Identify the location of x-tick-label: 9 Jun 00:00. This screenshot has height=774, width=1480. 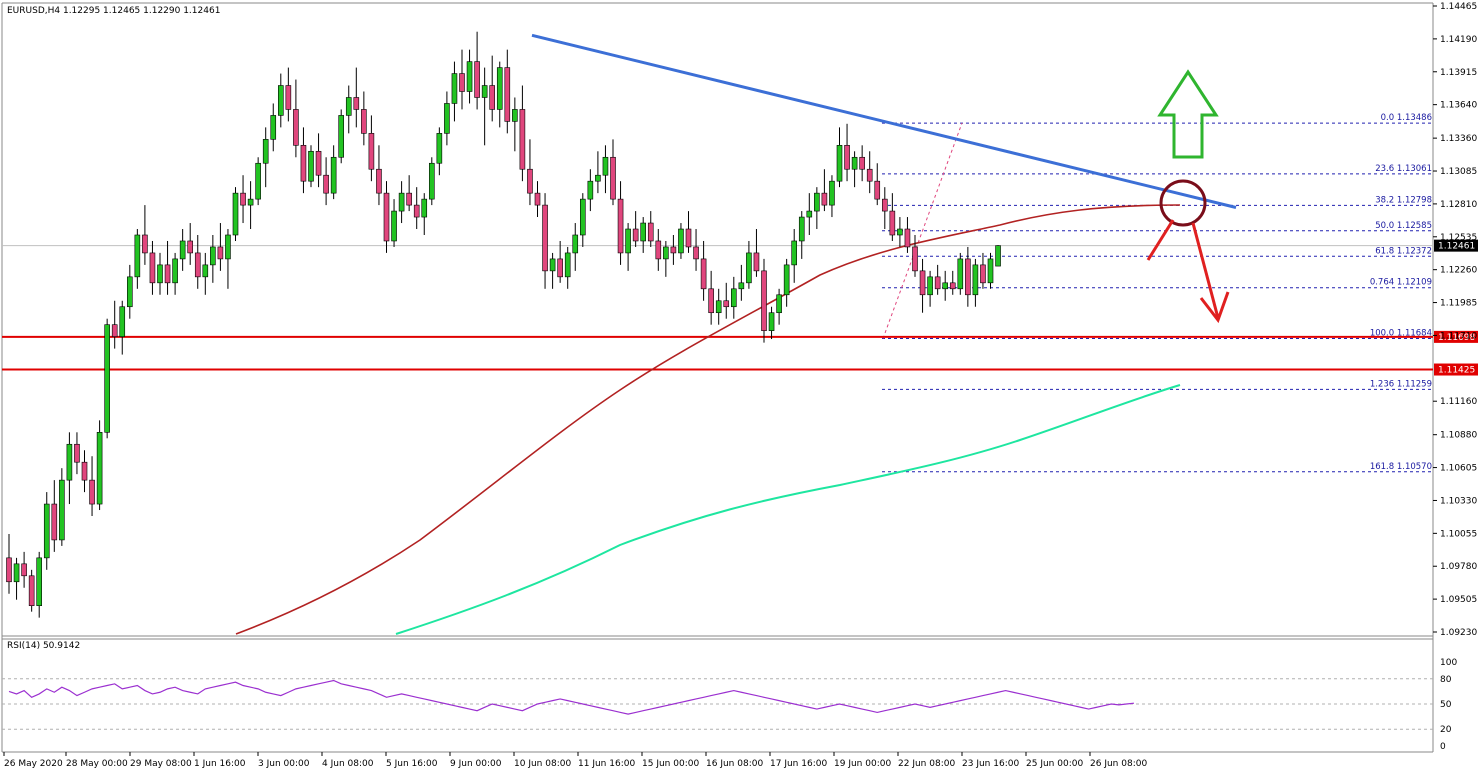
(476, 764).